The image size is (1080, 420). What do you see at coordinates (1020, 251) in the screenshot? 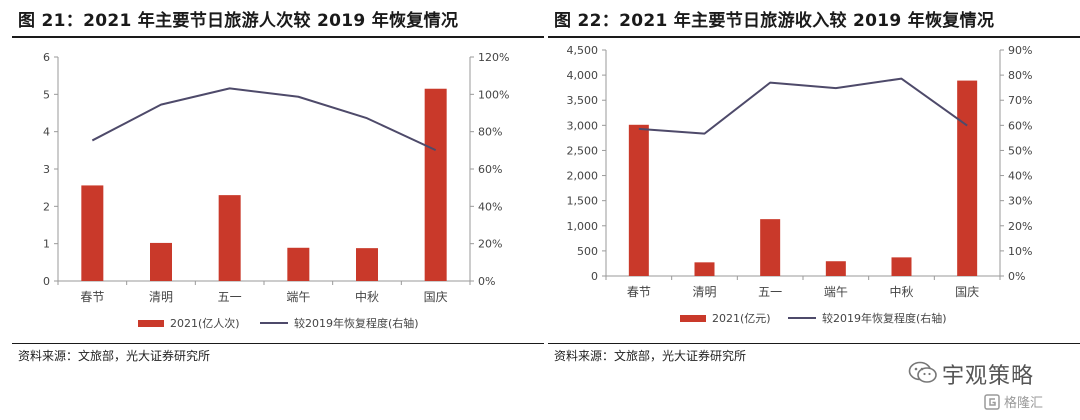
I see `right-tick-label: 10%` at bounding box center [1020, 251].